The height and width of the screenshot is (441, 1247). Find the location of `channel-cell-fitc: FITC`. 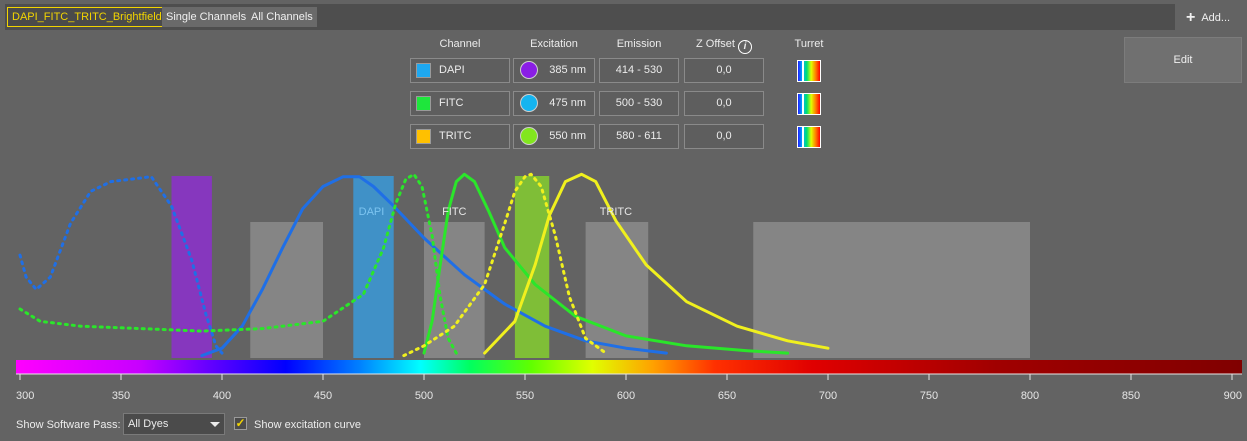

channel-cell-fitc: FITC is located at coordinates (460, 103).